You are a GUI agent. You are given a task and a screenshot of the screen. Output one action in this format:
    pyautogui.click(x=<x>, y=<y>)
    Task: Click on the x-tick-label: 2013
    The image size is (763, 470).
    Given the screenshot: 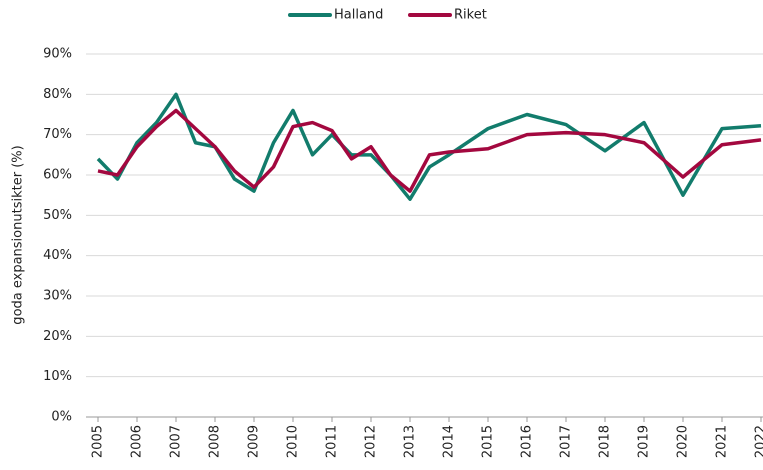 What is the action you would take?
    pyautogui.click(x=410, y=441)
    